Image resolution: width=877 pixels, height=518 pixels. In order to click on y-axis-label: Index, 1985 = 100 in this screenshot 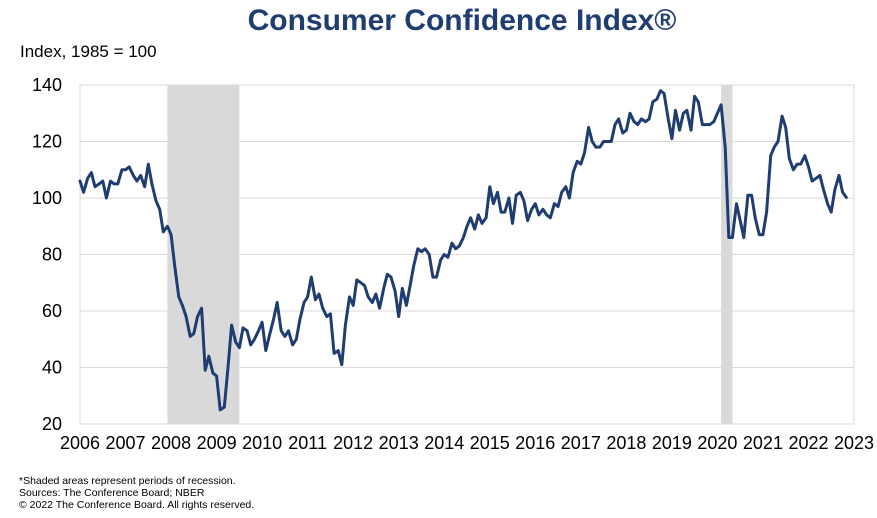, I will do `click(88, 51)`.